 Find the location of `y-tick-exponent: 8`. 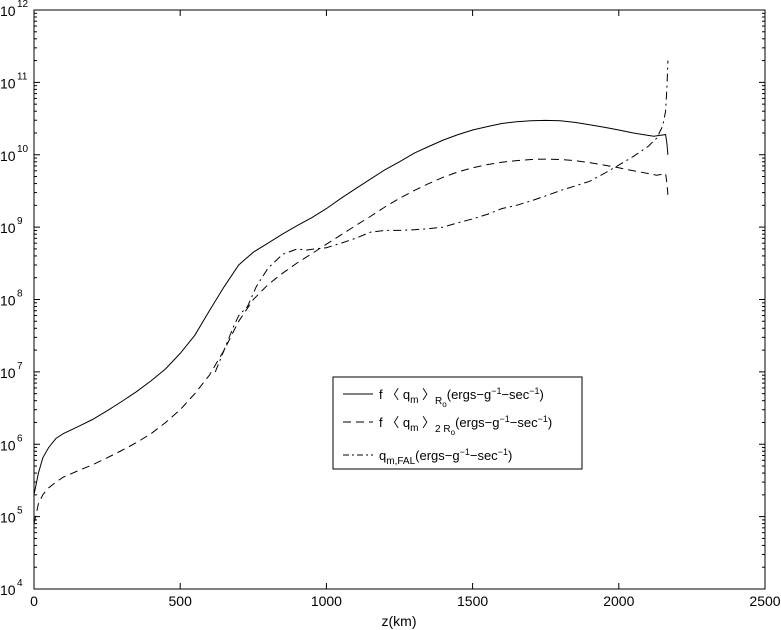

y-tick-exponent: 8 is located at coordinates (20, 294).